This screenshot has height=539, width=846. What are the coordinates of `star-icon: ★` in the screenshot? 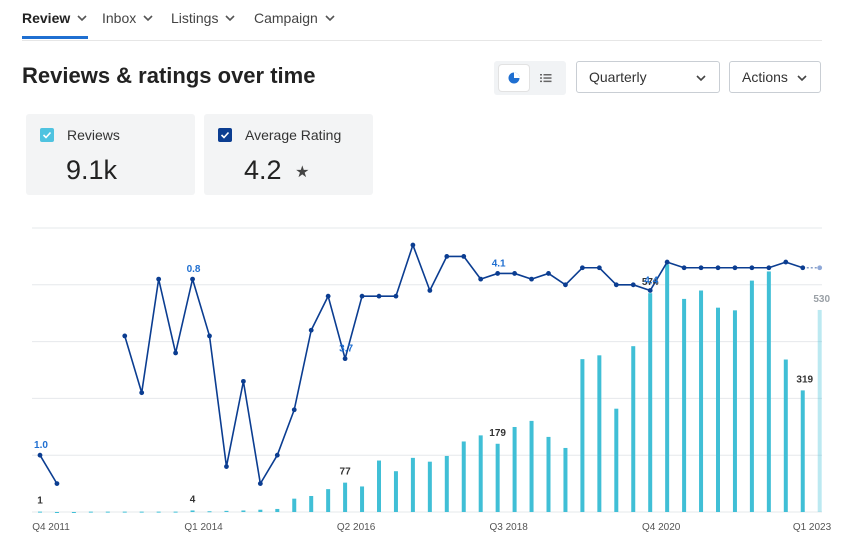 It's located at (302, 172).